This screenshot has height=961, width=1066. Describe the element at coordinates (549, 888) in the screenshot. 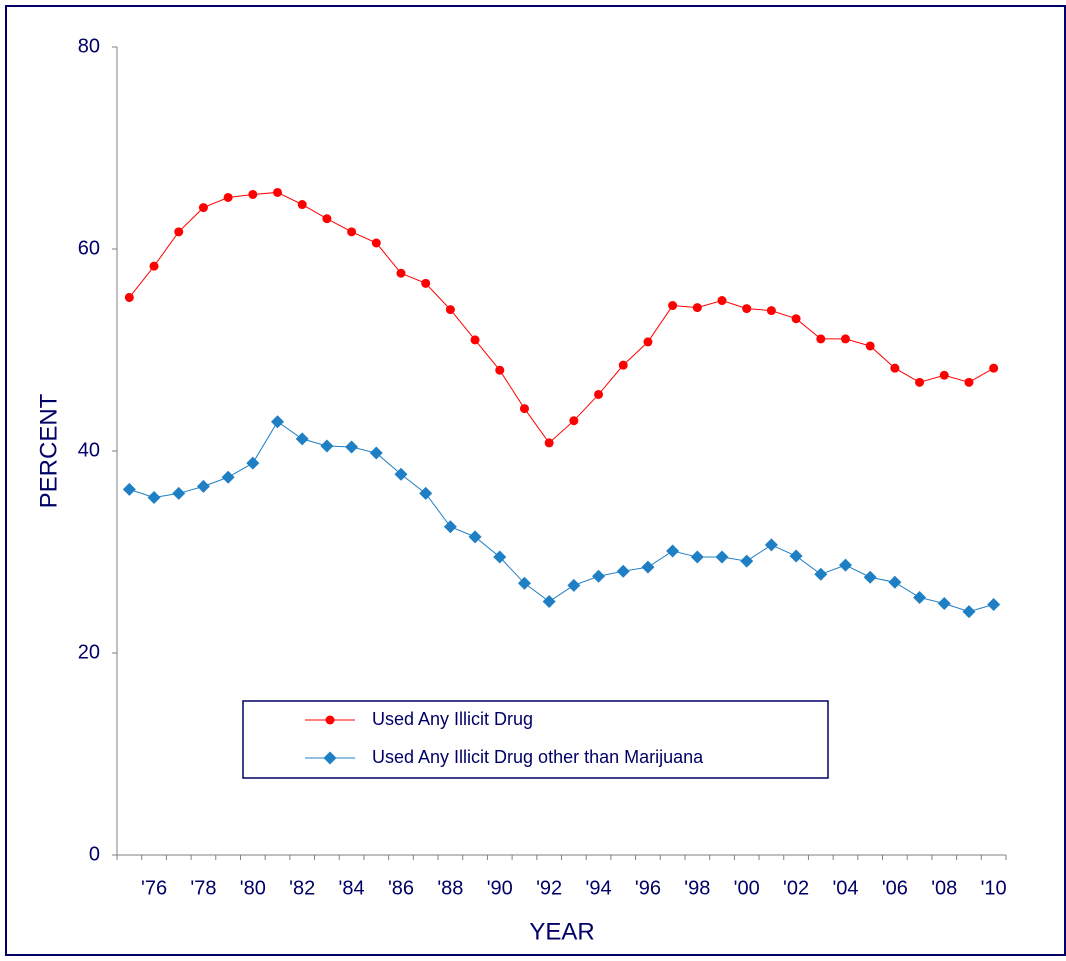

I see `x-tick-label: '92` at that location.